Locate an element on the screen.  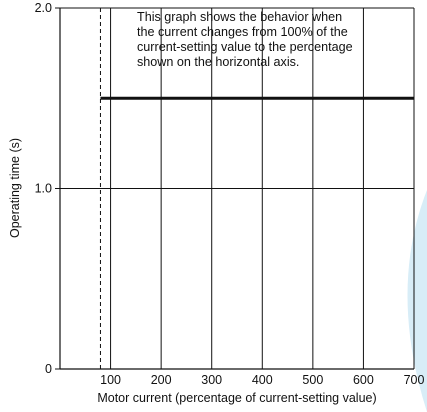
y-tick-label-2.0: 2.0 is located at coordinates (43, 8).